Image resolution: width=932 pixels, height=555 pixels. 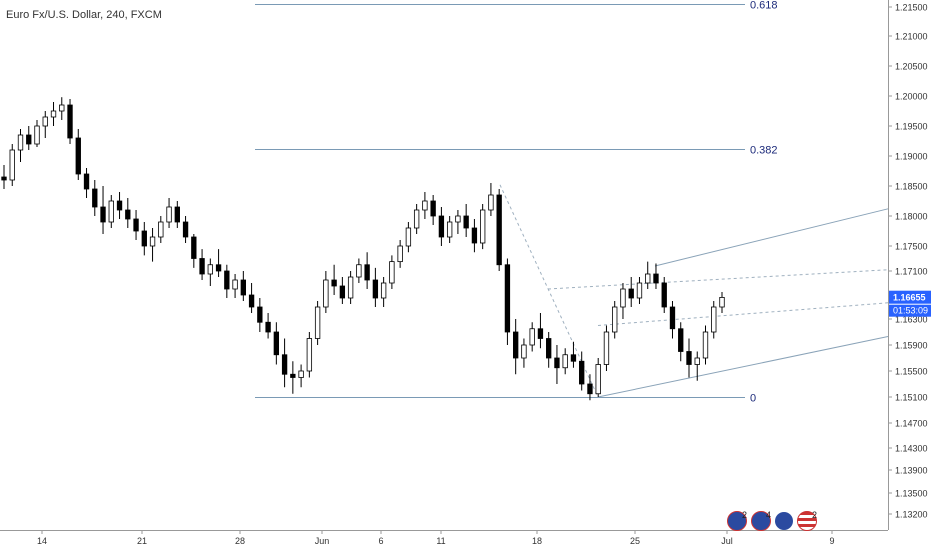 I want to click on price-tick-label: 1.13900, so click(x=911, y=471).